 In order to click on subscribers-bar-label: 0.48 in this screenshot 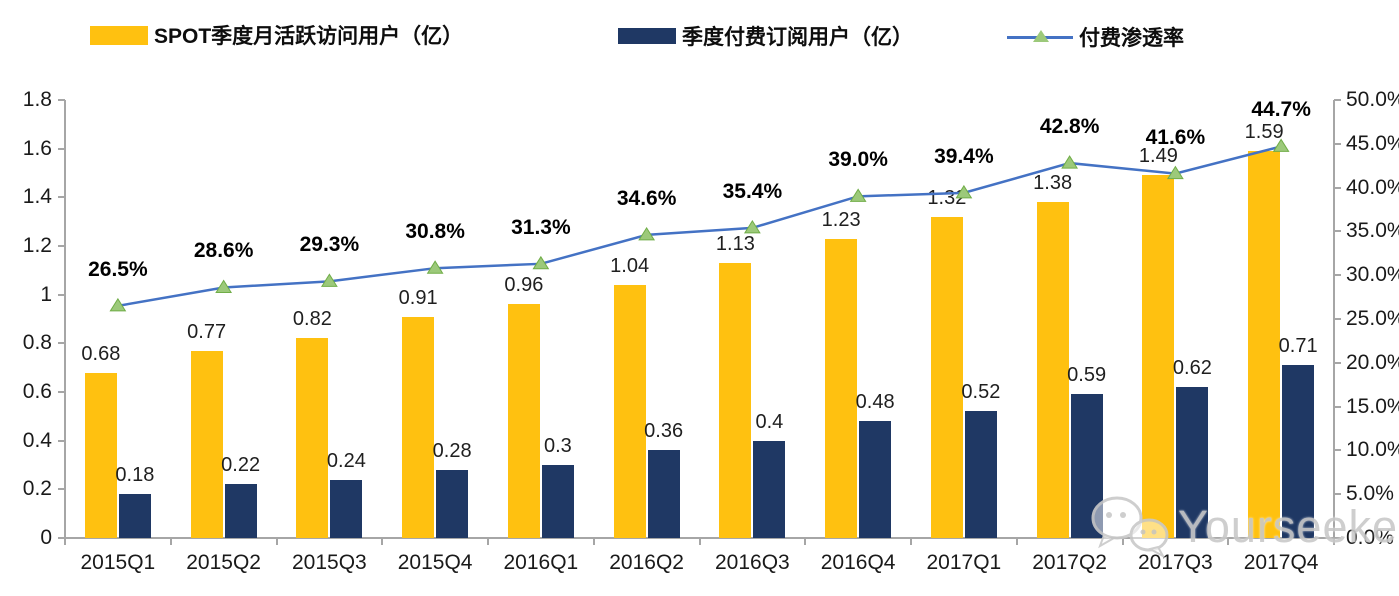, I will do `click(875, 402)`.